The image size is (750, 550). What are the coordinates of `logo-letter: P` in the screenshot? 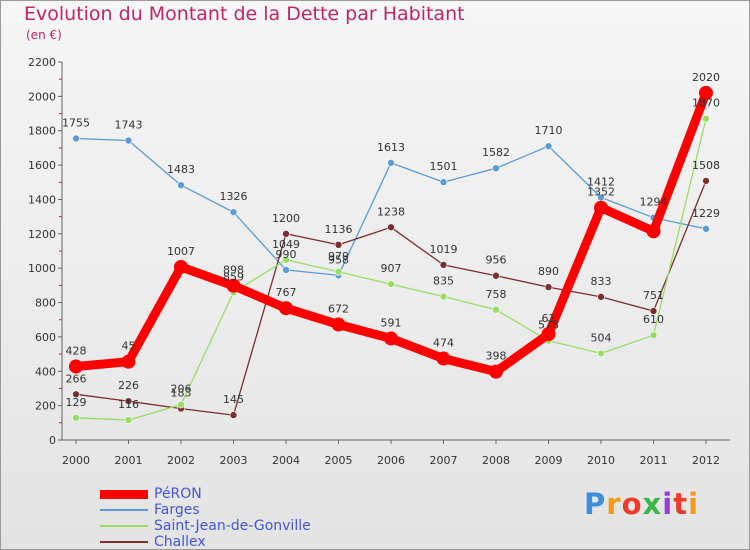 It's located at (595, 504).